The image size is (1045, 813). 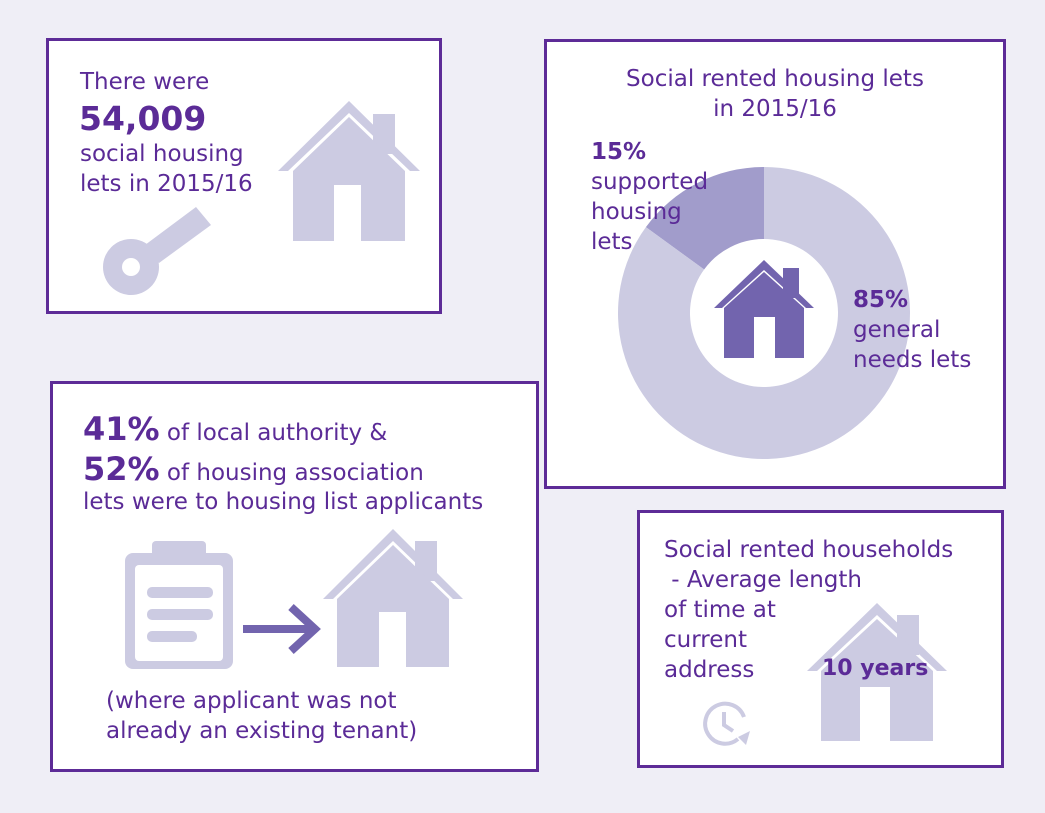 I want to click on lets-desc-line2: lets in 2015/16, so click(x=166, y=184).